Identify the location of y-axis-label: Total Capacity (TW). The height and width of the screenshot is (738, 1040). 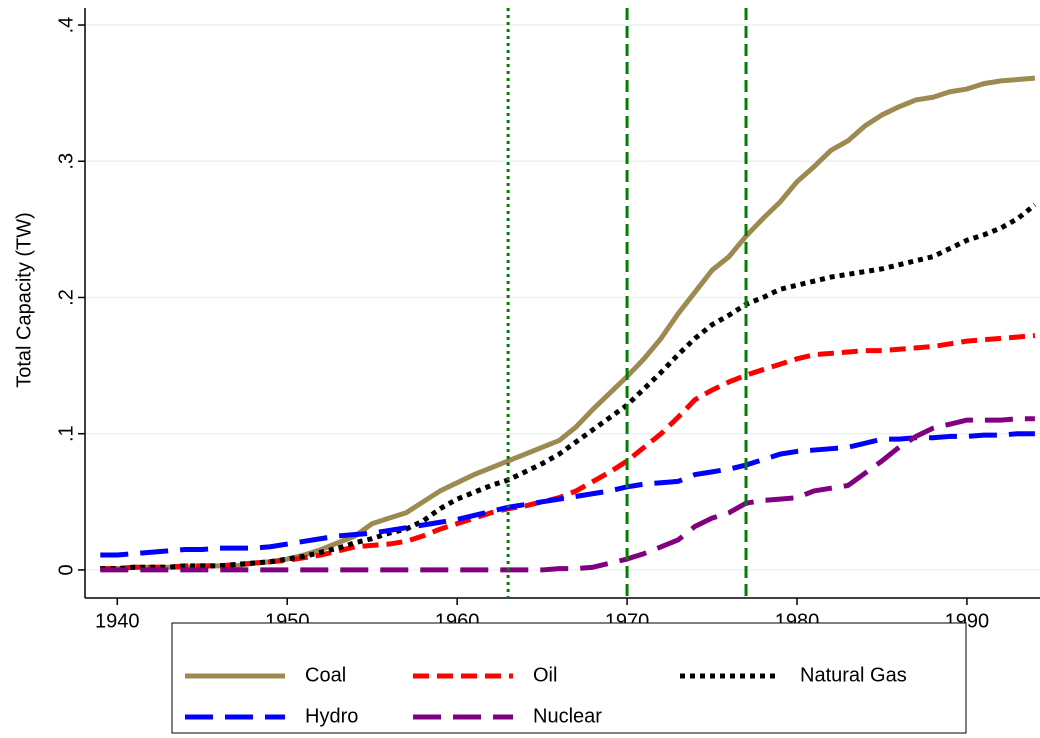
(24, 300).